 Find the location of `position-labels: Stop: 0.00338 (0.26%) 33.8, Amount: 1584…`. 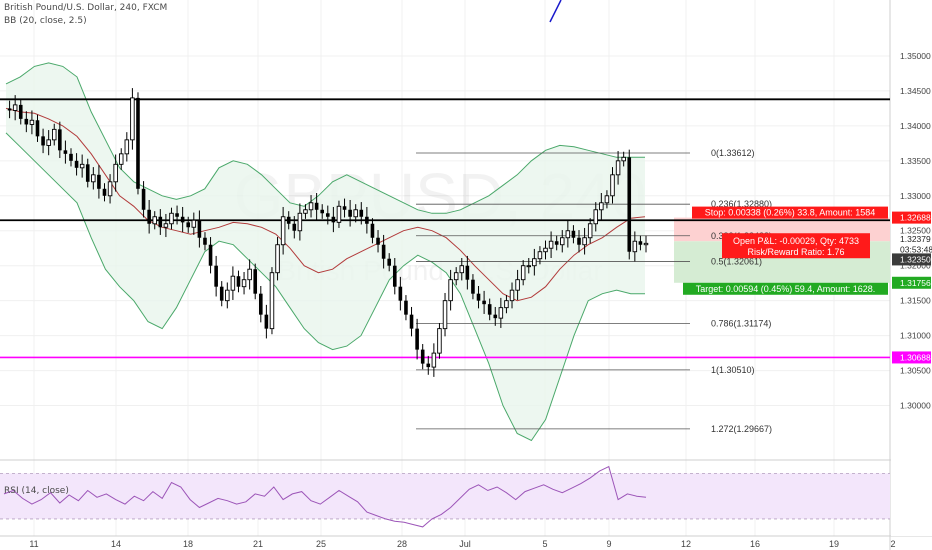

position-labels: Stop: 0.00338 (0.26%) 33.8, Amount: 1584… is located at coordinates (785, 250).